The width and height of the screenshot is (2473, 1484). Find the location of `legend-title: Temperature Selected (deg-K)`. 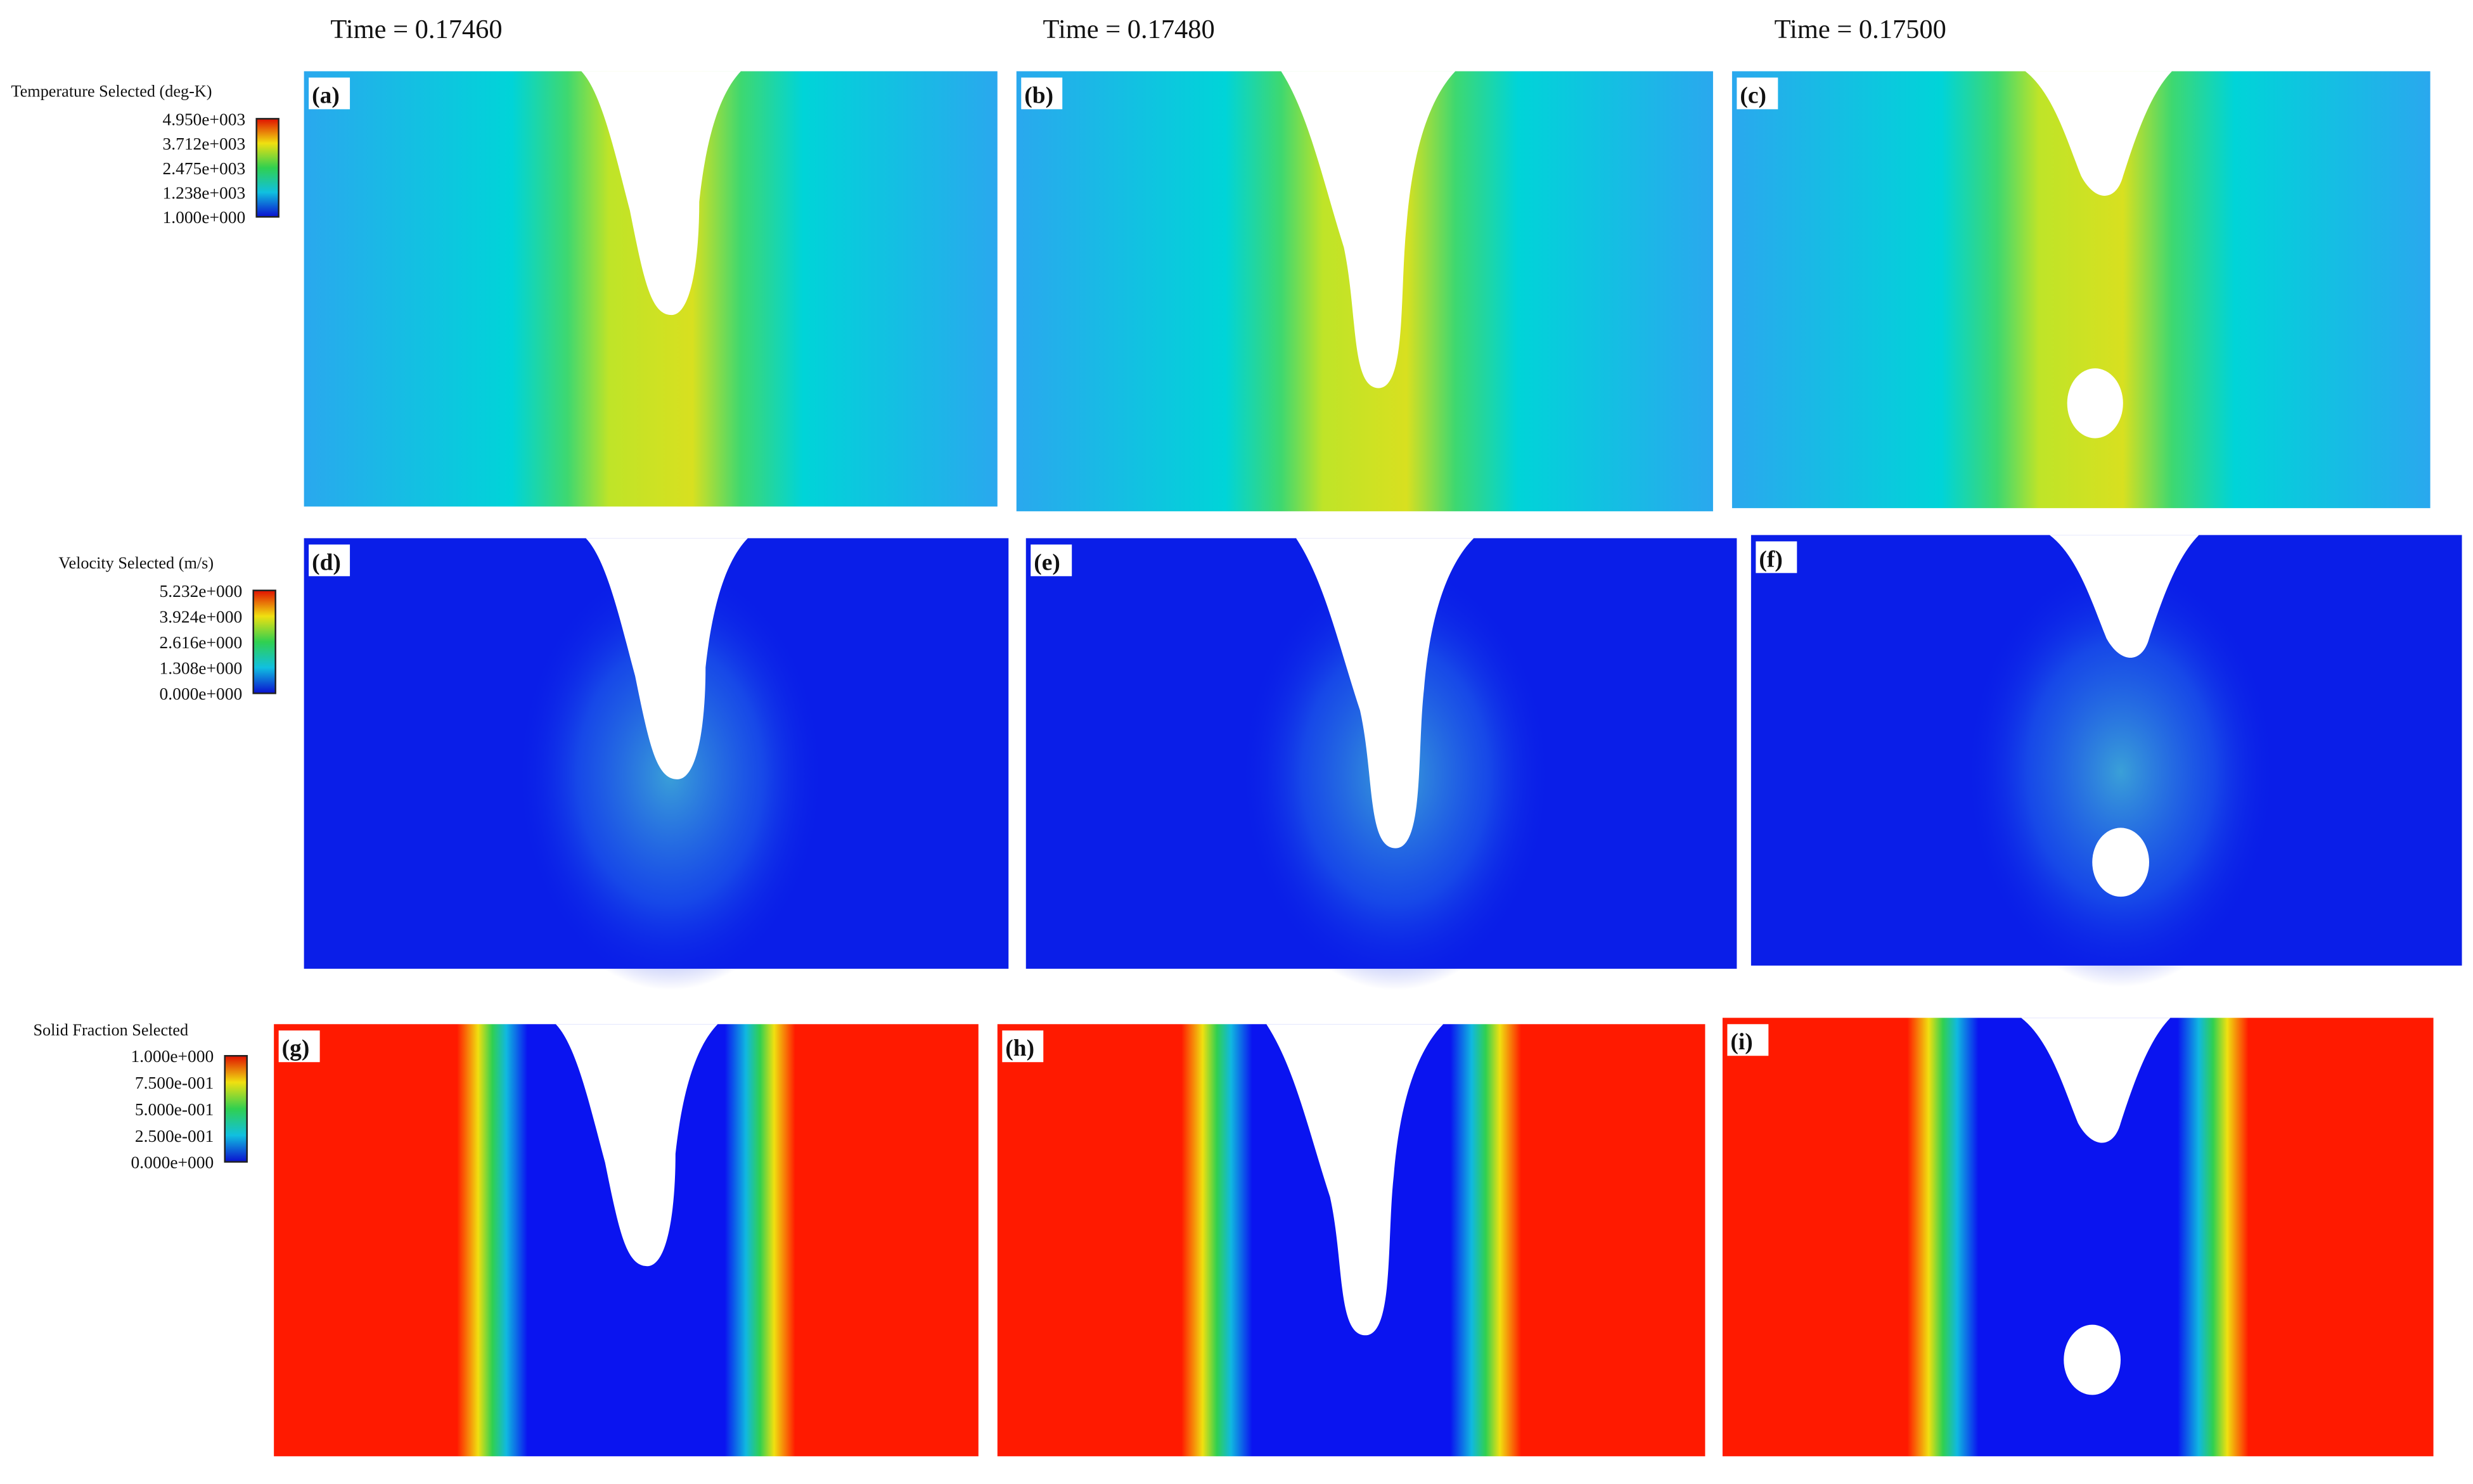

legend-title: Temperature Selected (deg-K) is located at coordinates (111, 91).